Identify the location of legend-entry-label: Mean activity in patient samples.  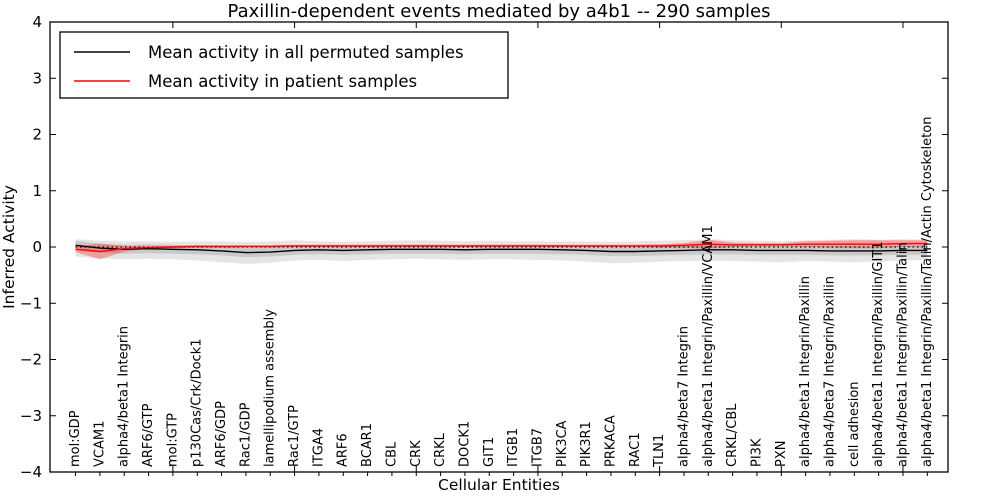
(282, 81).